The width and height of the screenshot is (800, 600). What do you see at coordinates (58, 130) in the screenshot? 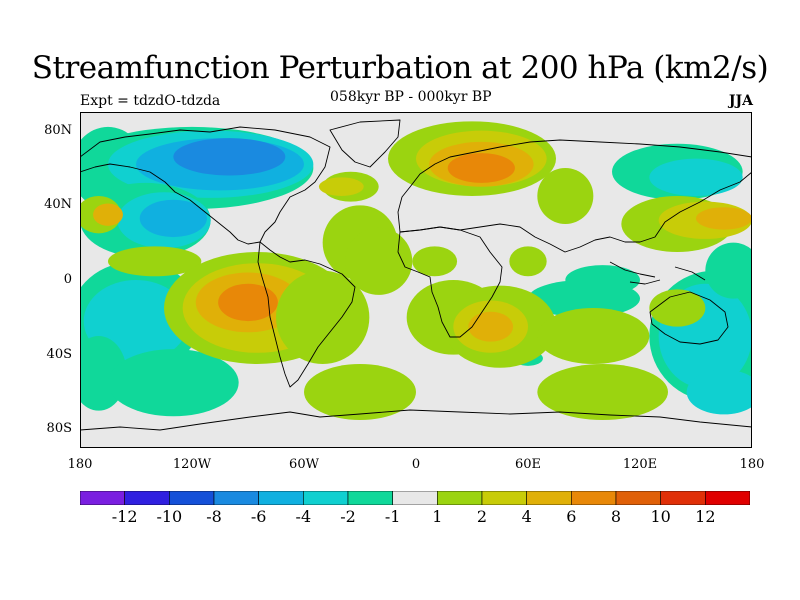
I see `lat-tick-label: 80N` at bounding box center [58, 130].